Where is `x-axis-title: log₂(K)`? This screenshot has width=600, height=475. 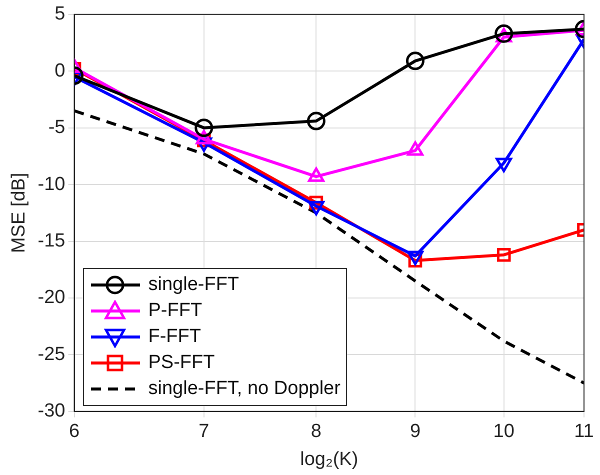
x-axis-title: log₂(K) is located at coordinates (329, 459).